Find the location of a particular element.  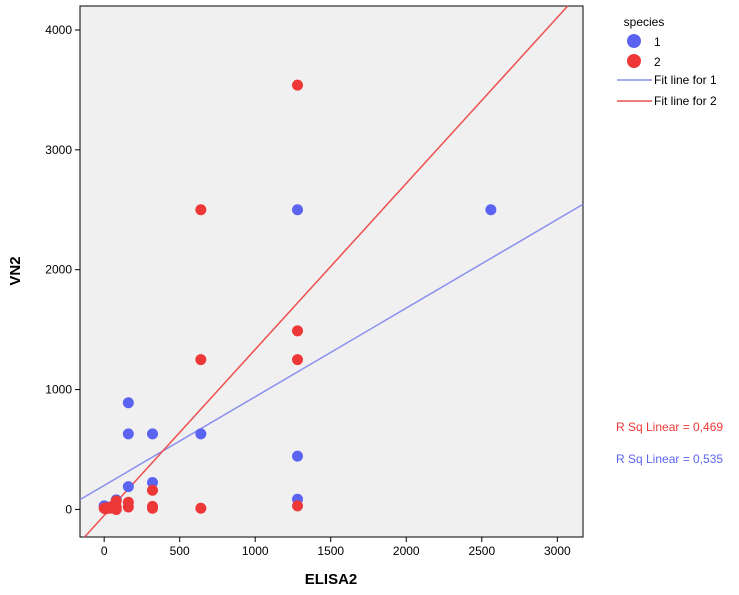

x-axis: 0 500 1000 1500 2000 2500 3000 is located at coordinates (336, 547).